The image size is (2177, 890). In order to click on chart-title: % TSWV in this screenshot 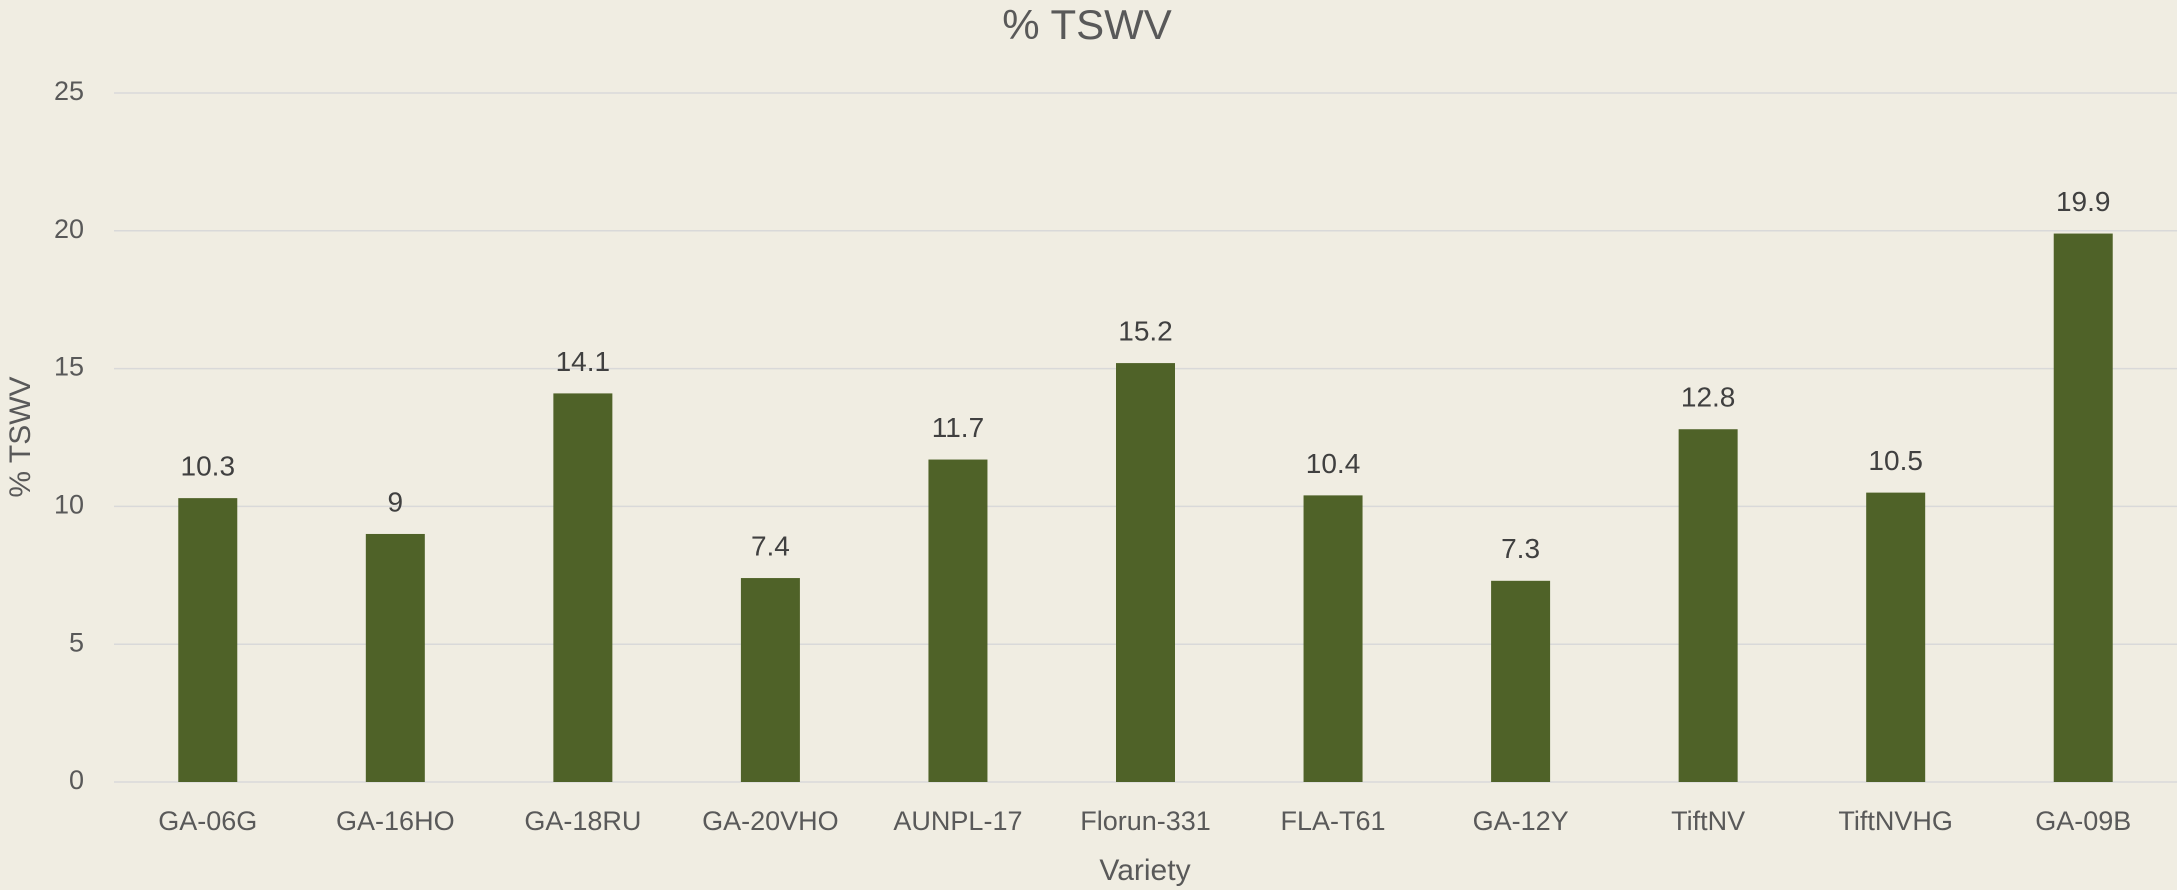, I will do `click(1087, 24)`.